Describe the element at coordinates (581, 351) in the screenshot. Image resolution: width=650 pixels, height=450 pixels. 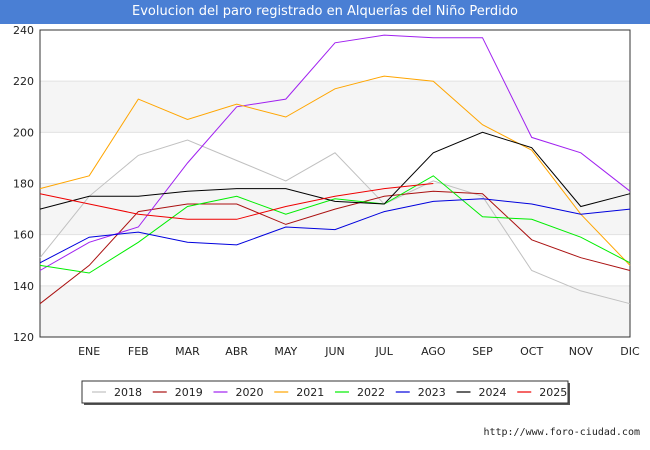
I see `x-tick-label: NOV` at that location.